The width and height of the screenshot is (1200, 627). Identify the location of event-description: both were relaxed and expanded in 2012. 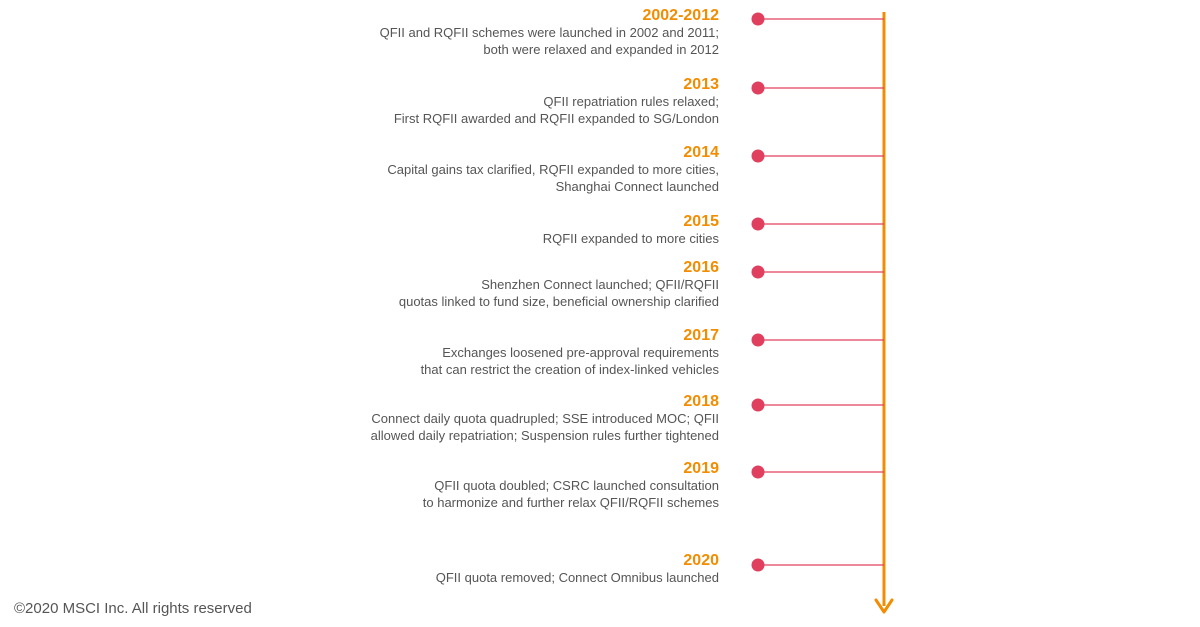
(601, 49).